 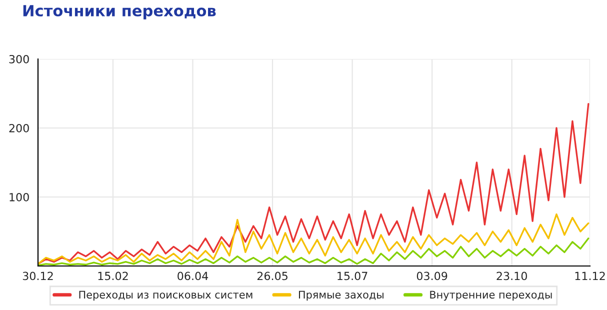 What do you see at coordinates (511, 276) in the screenshot?
I see `x-tick-label: 23.10` at bounding box center [511, 276].